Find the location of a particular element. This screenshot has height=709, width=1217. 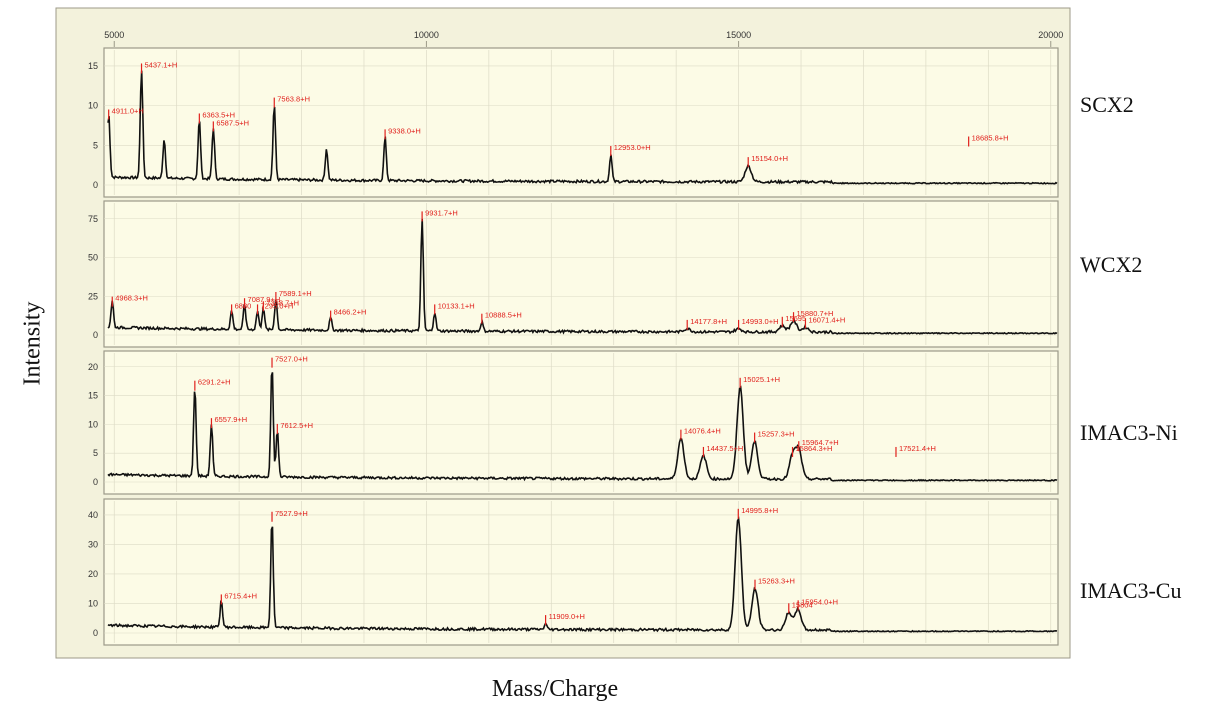

peak-label: 15964.7+H is located at coordinates (820, 442).